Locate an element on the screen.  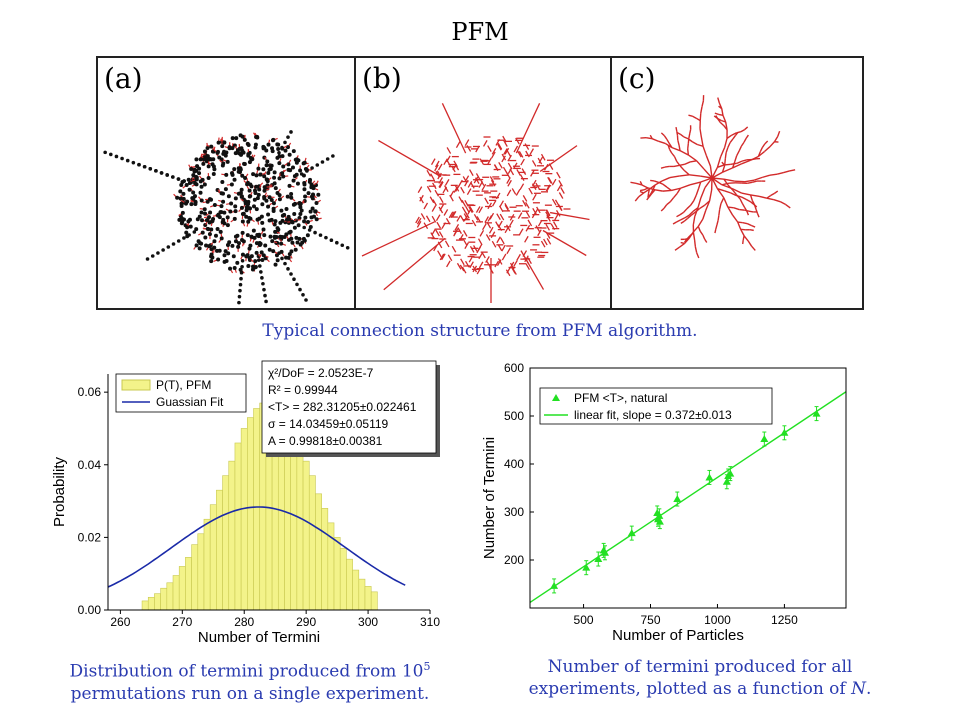
y-tick-label: 0.02 is located at coordinates (90, 537).